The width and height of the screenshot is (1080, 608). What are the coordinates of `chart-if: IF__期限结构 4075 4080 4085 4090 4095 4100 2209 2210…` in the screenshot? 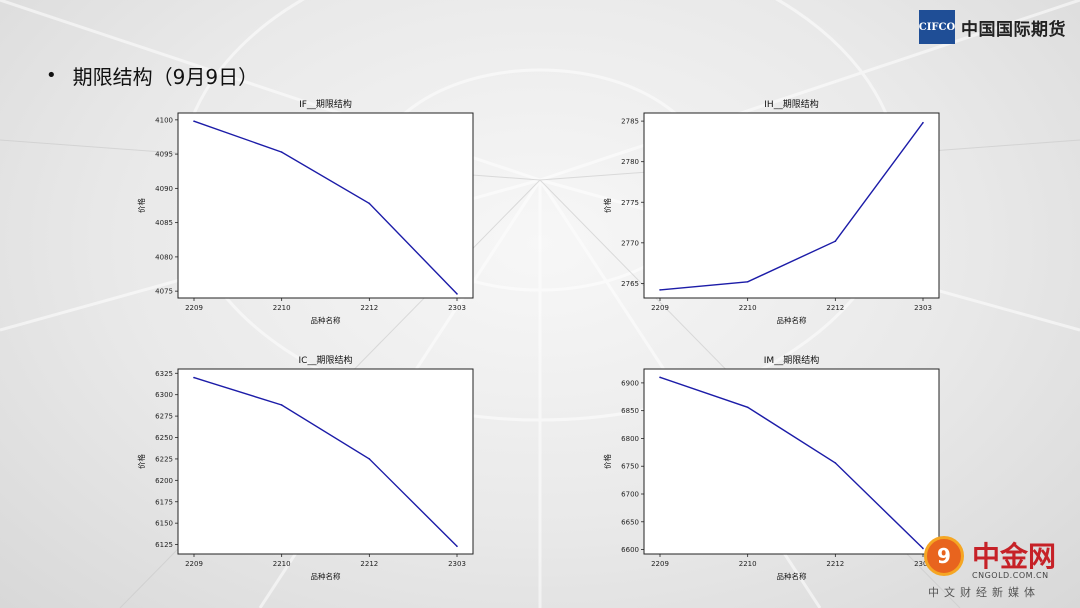 It's located at (307, 215).